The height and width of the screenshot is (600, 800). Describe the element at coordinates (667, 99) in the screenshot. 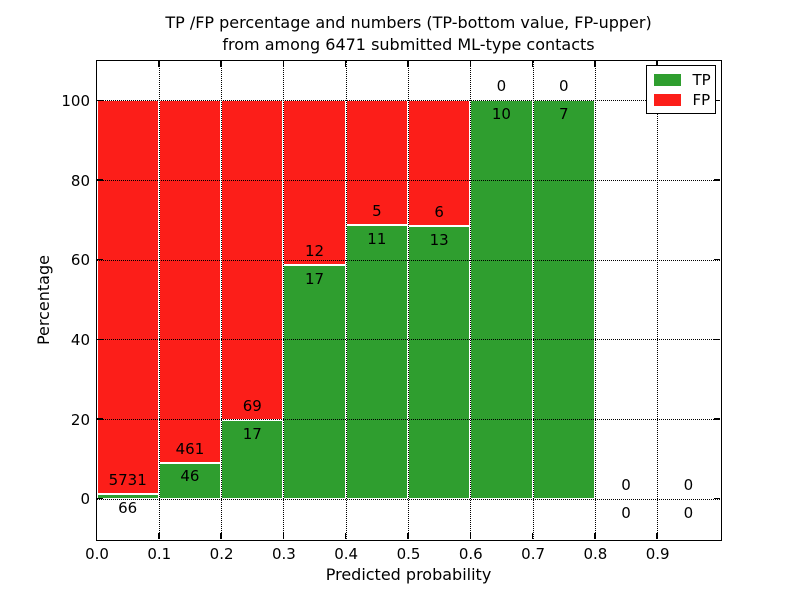

I see `legend-swatch-fp` at that location.